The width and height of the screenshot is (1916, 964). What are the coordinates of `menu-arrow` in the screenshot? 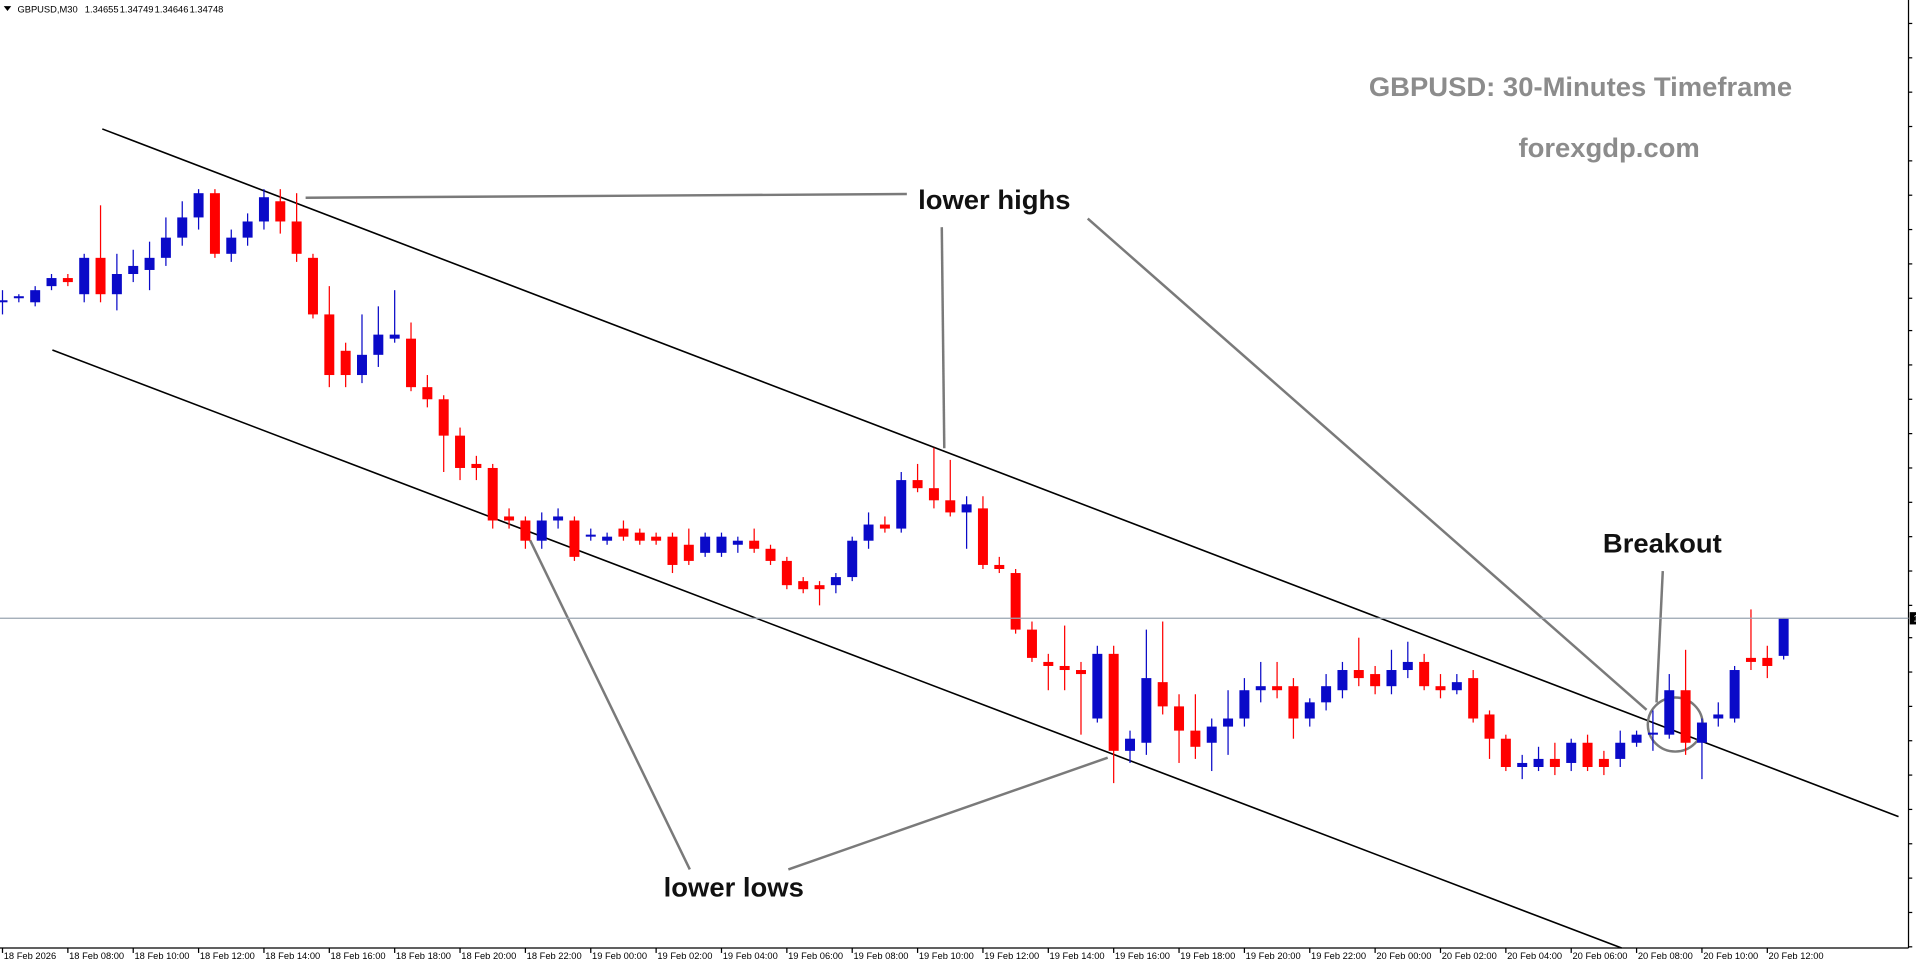 It's located at (7, 9).